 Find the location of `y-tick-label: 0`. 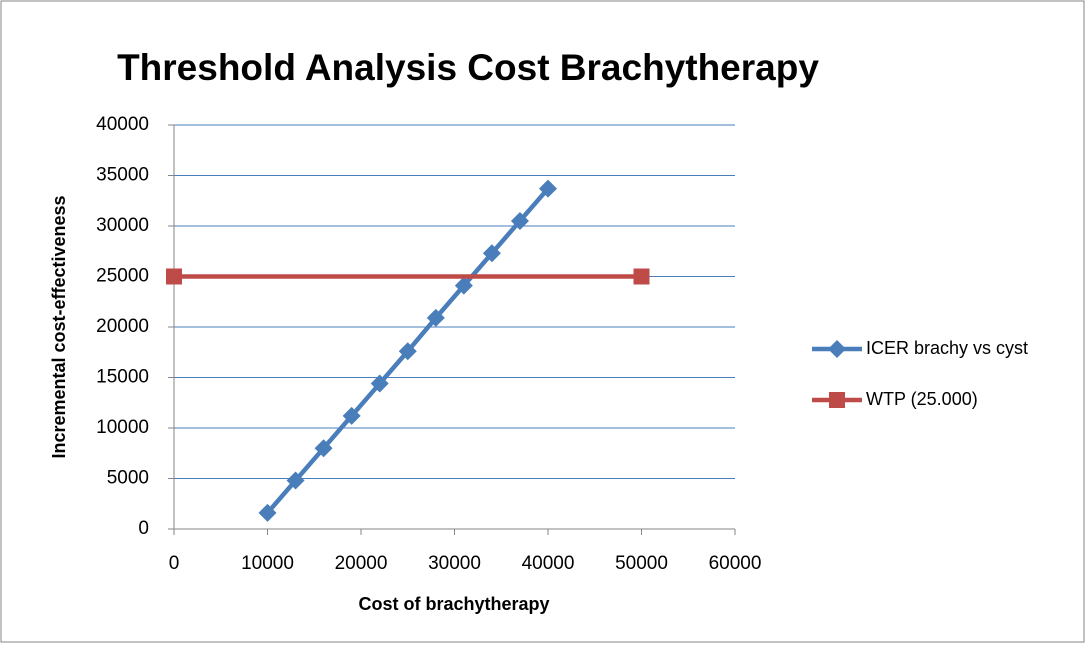

y-tick-label: 0 is located at coordinates (143, 528).